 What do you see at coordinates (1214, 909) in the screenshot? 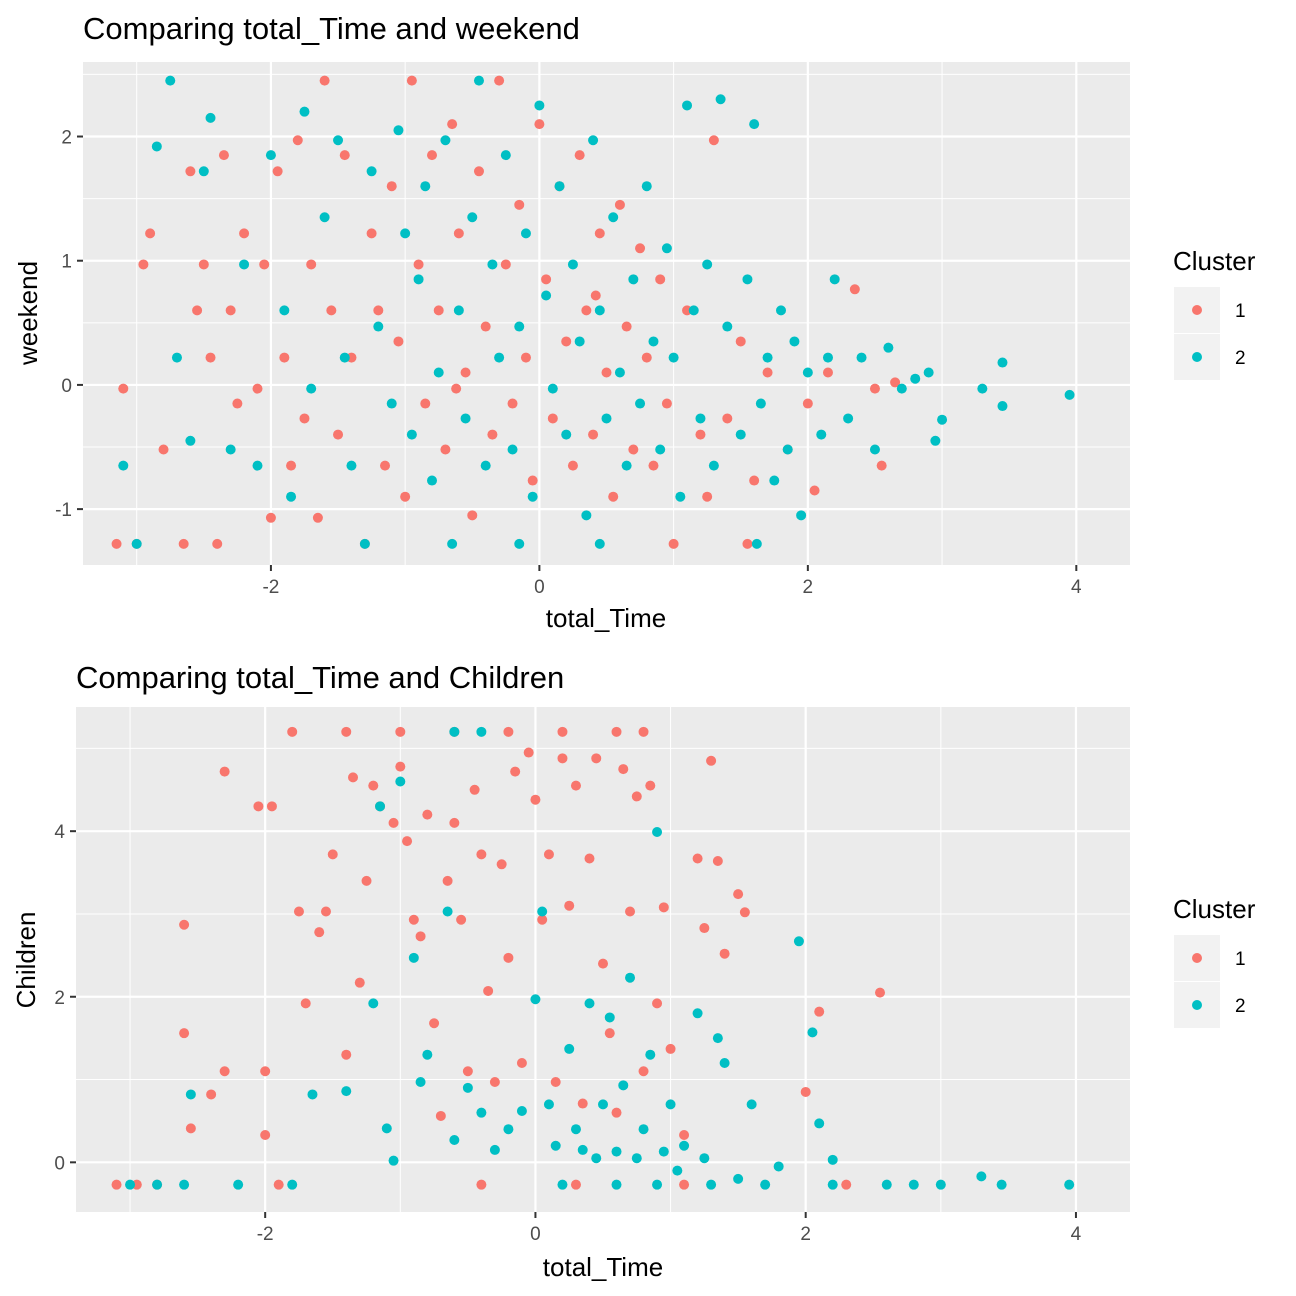
I see `legend-title: Cluster` at bounding box center [1214, 909].